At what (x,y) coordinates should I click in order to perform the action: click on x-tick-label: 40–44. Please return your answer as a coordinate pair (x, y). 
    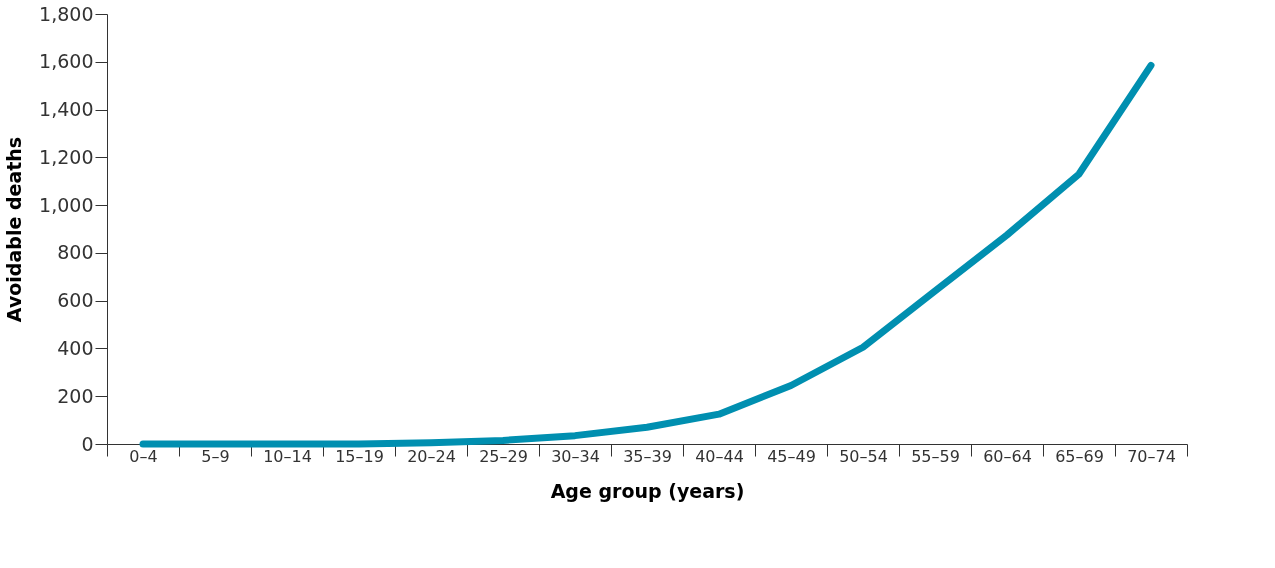
    Looking at the image, I should click on (719, 456).